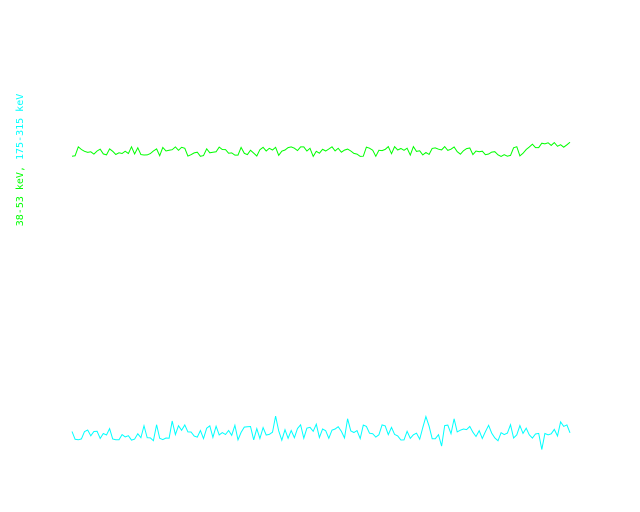  I want to click on series-line-high-energy, so click(321, 432).